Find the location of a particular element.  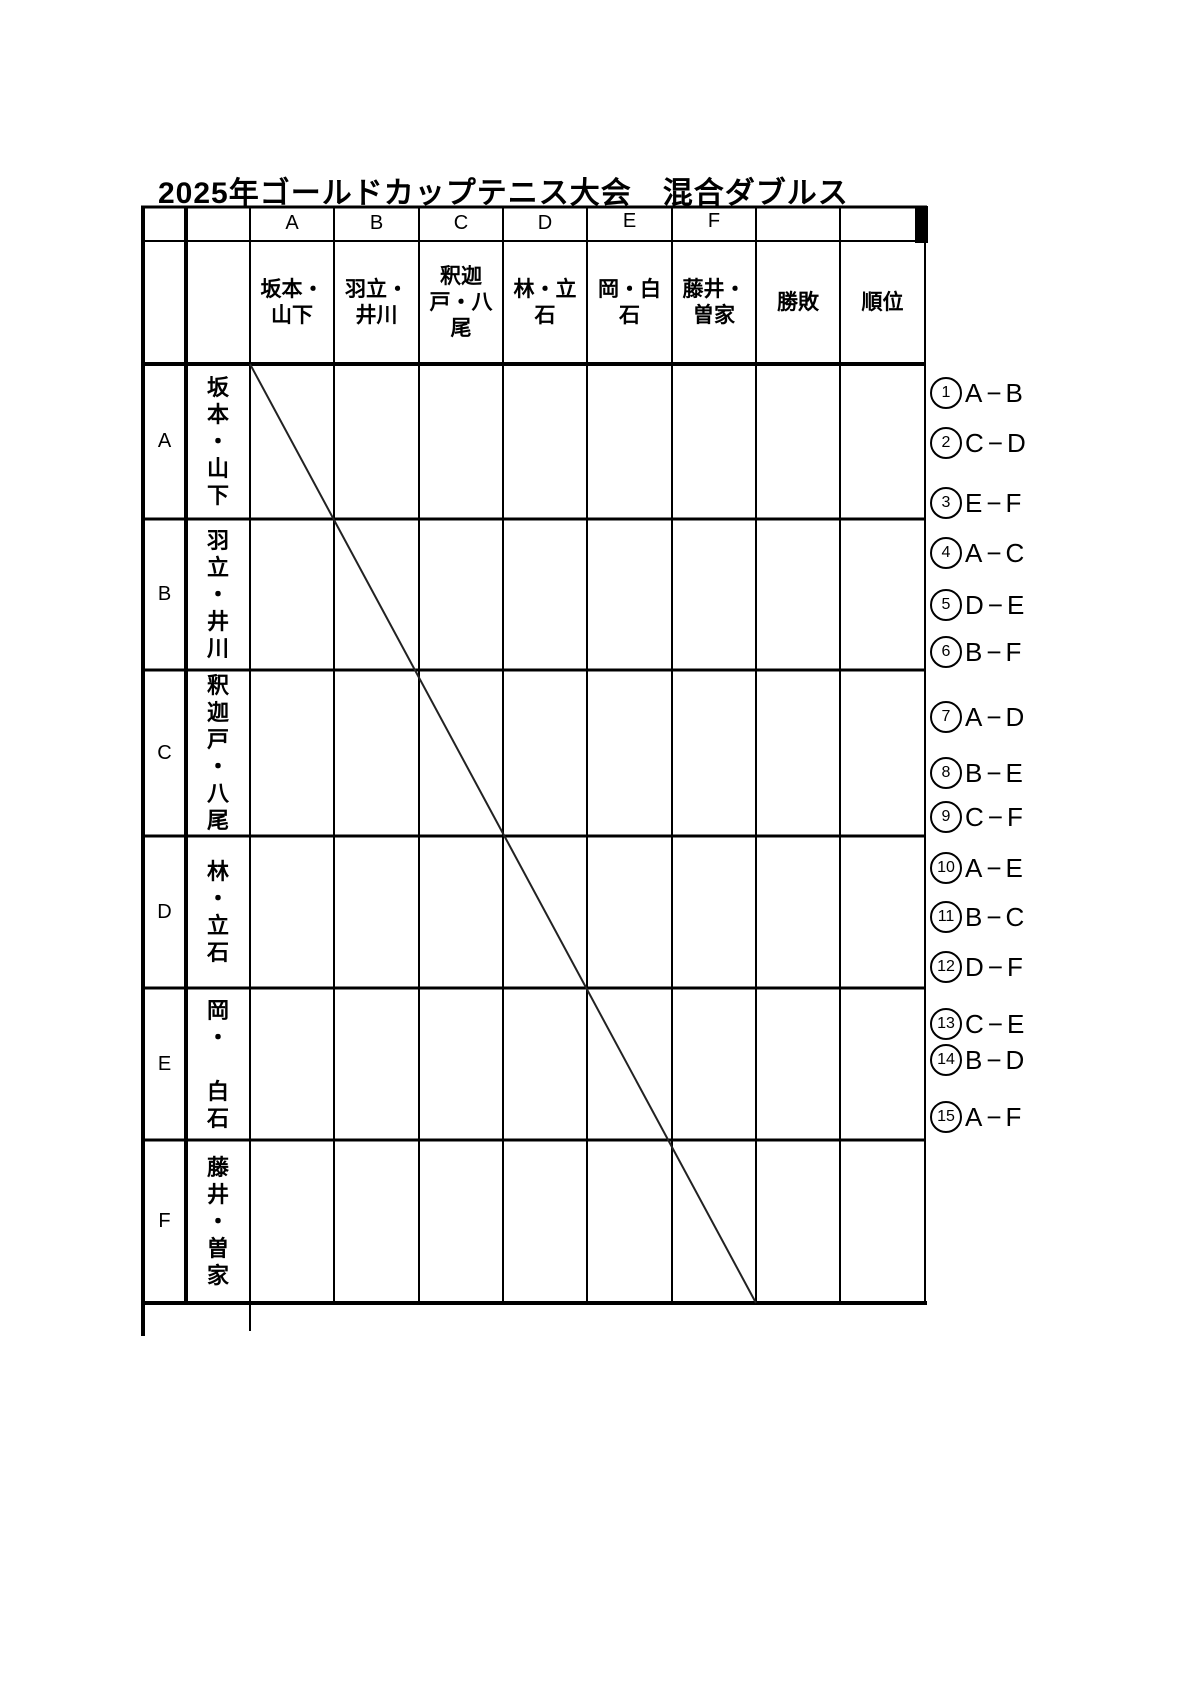

col-header-letter-e: E is located at coordinates (629, 221).